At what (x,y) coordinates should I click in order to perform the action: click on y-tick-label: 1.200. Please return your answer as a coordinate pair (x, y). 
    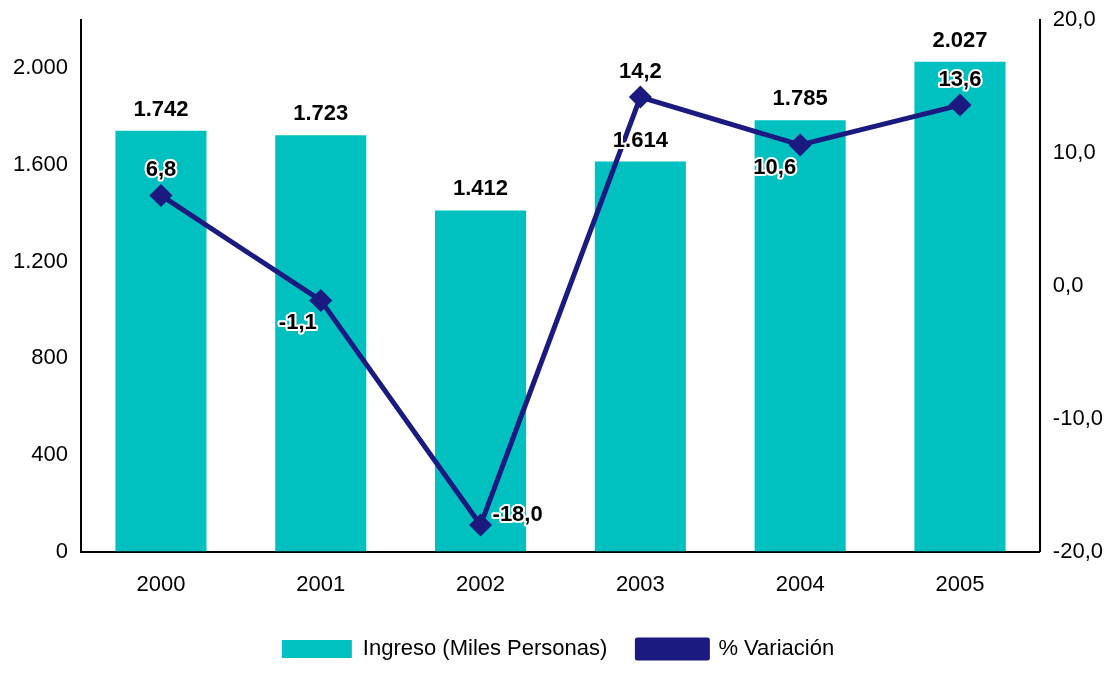
    Looking at the image, I should click on (40, 260).